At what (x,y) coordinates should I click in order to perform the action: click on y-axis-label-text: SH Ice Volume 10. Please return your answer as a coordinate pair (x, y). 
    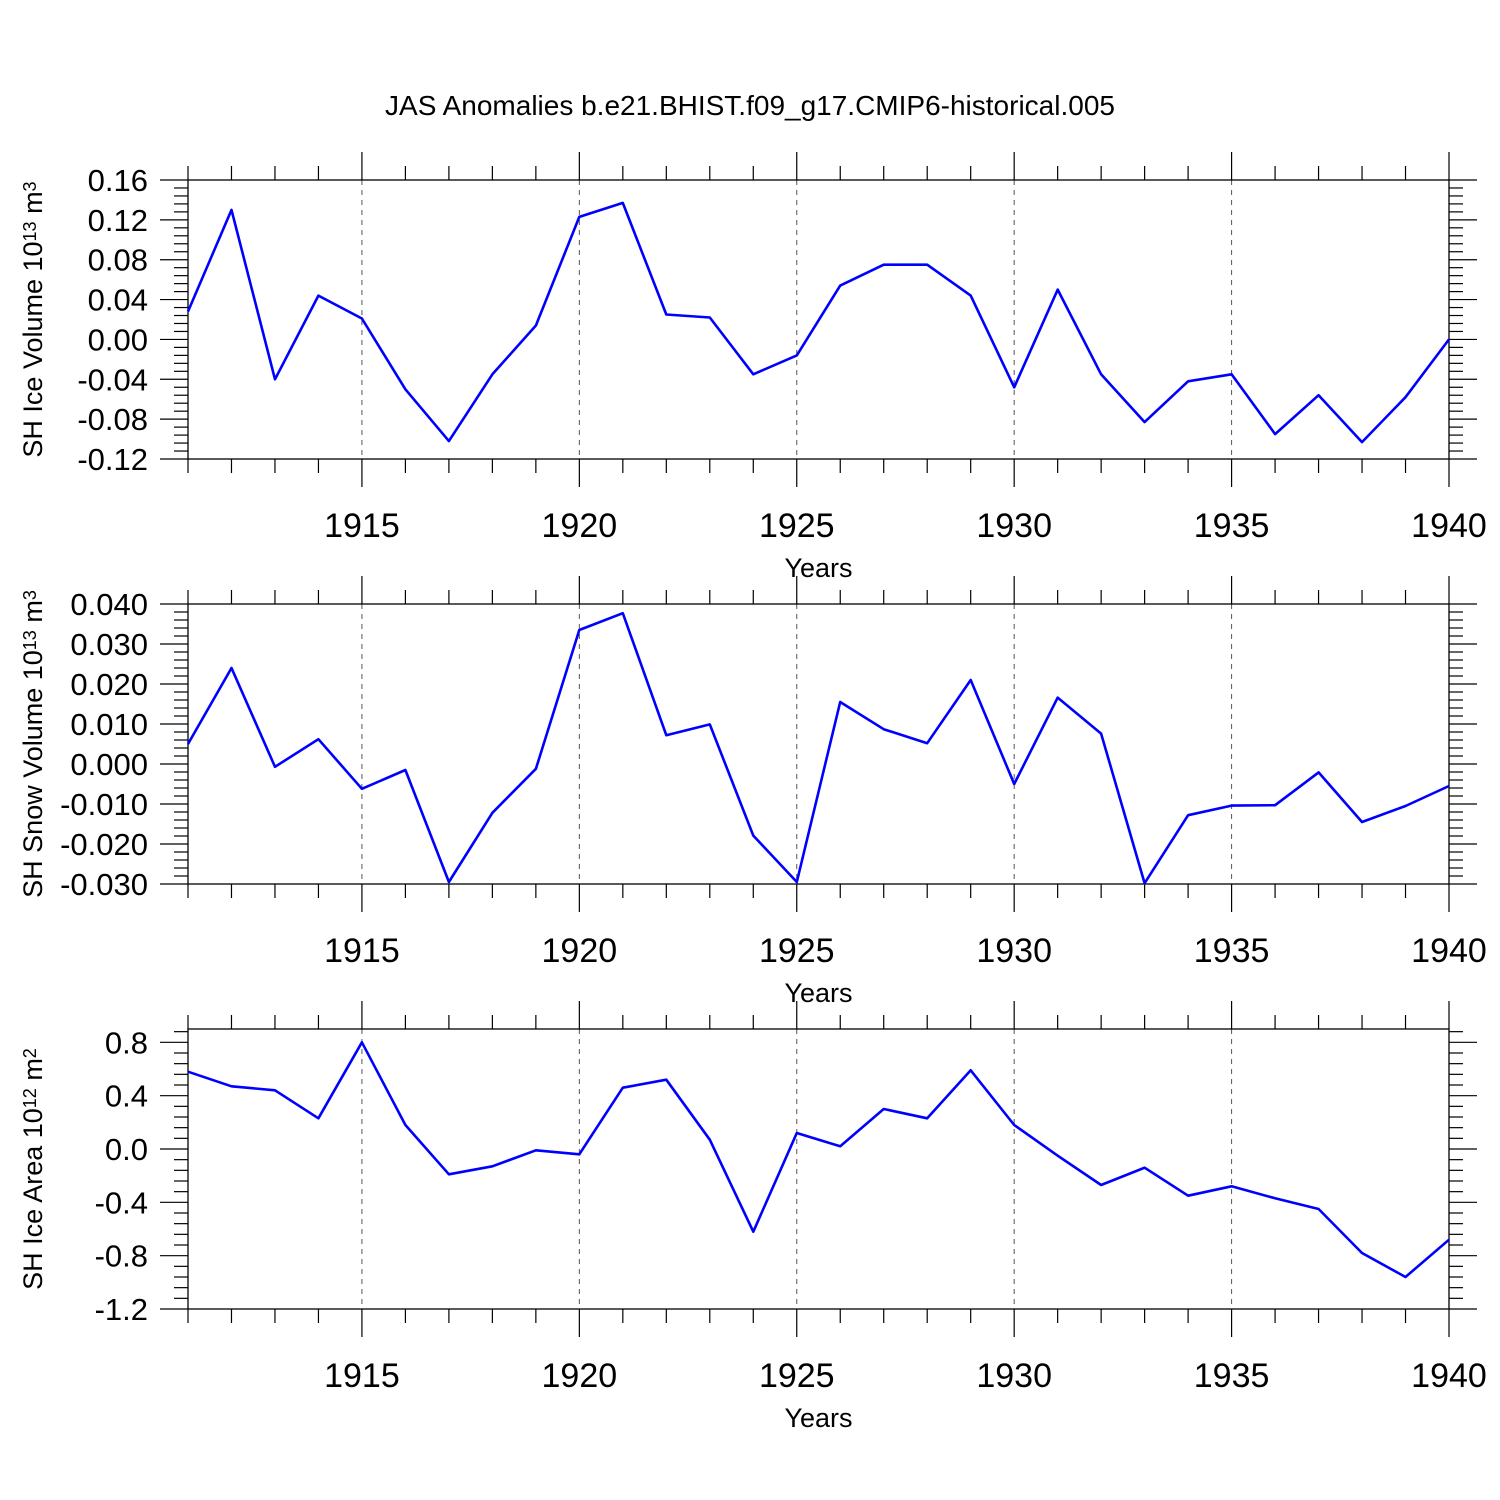
    Looking at the image, I should click on (33, 349).